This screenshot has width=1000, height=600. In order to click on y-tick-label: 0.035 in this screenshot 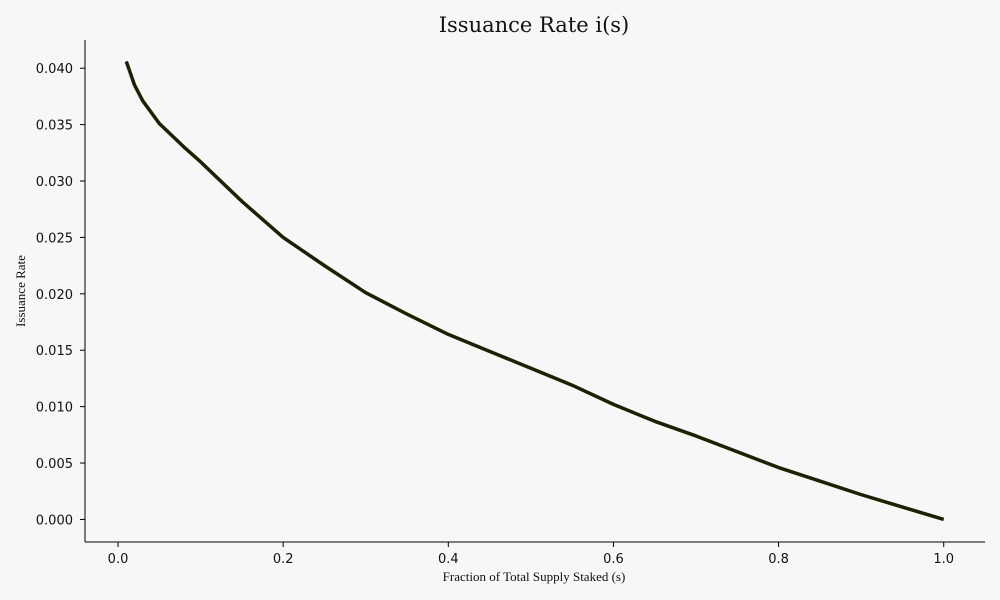, I will do `click(54, 126)`.